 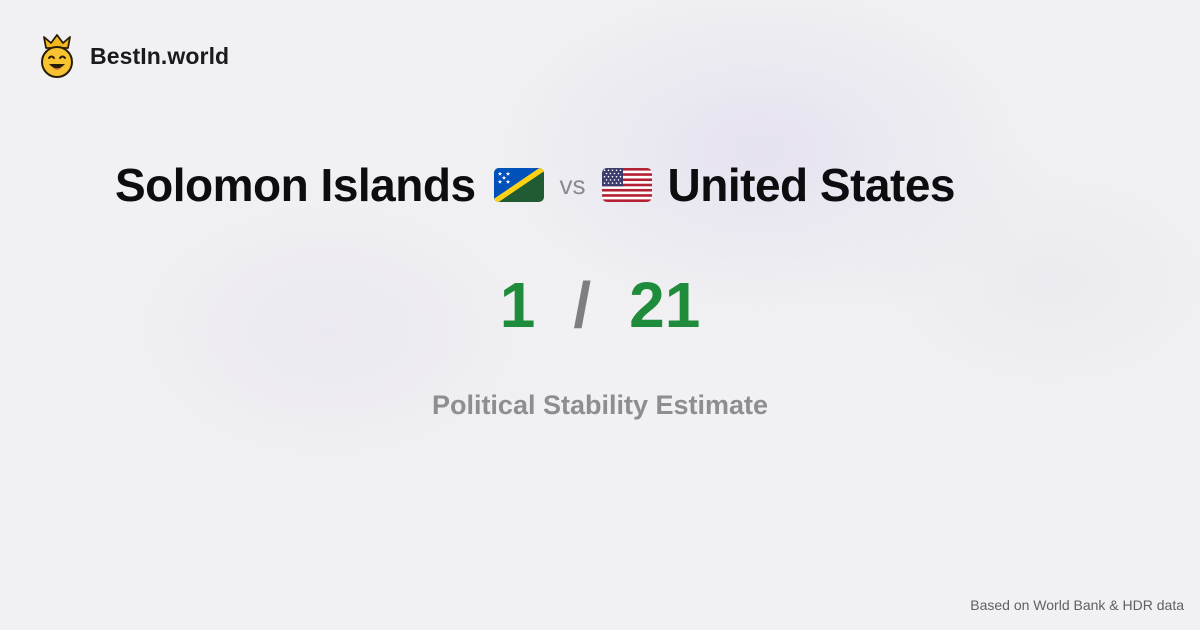 I want to click on left-country-name: Solomon Islands, so click(x=295, y=185).